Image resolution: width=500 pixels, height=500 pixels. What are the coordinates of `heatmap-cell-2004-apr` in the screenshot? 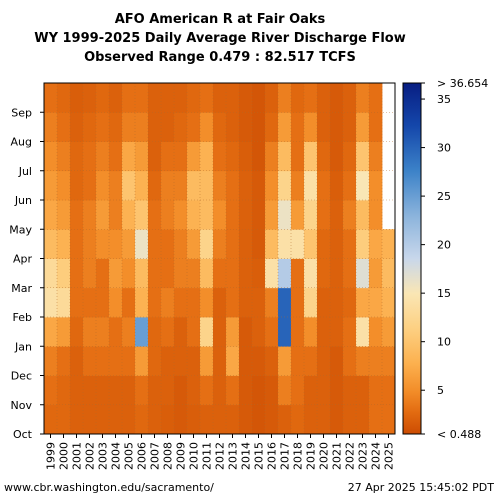 It's located at (116, 244).